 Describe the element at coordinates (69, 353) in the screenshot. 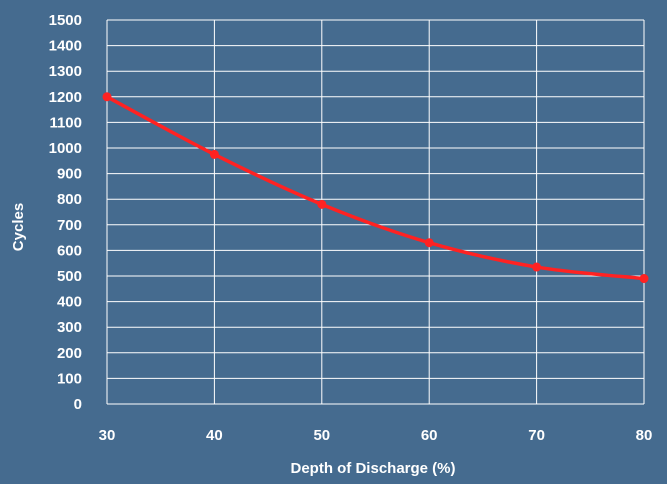

I see `y-tick-label: 200` at that location.